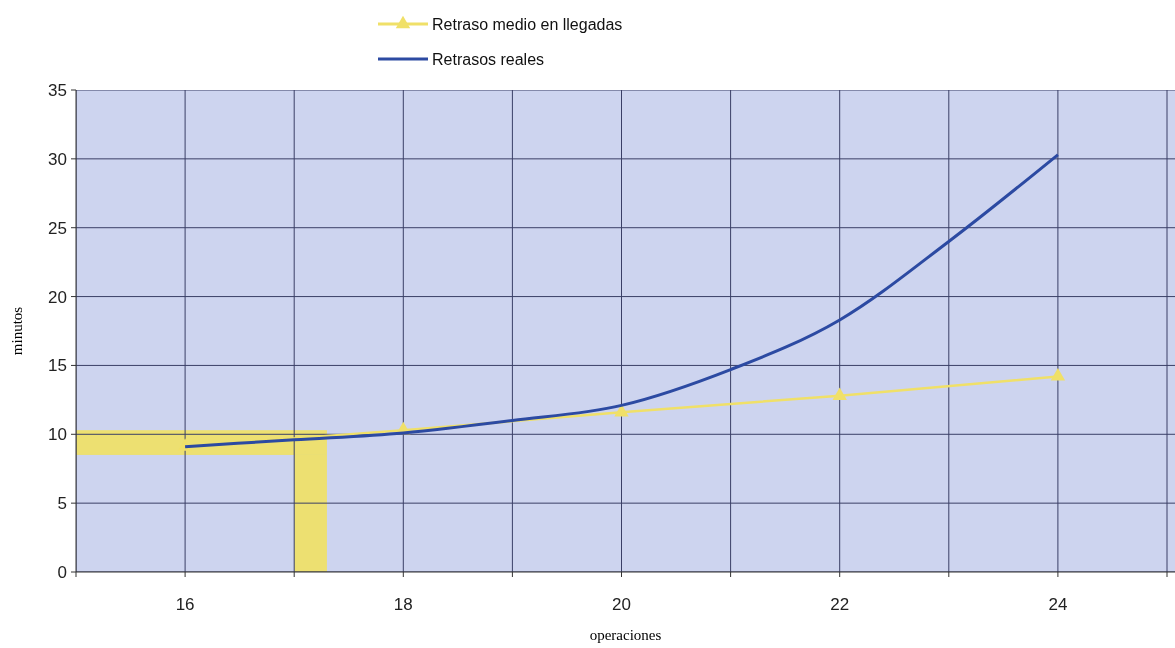 The image size is (1175, 648). What do you see at coordinates (62, 572) in the screenshot?
I see `y-tick-label: 0` at bounding box center [62, 572].